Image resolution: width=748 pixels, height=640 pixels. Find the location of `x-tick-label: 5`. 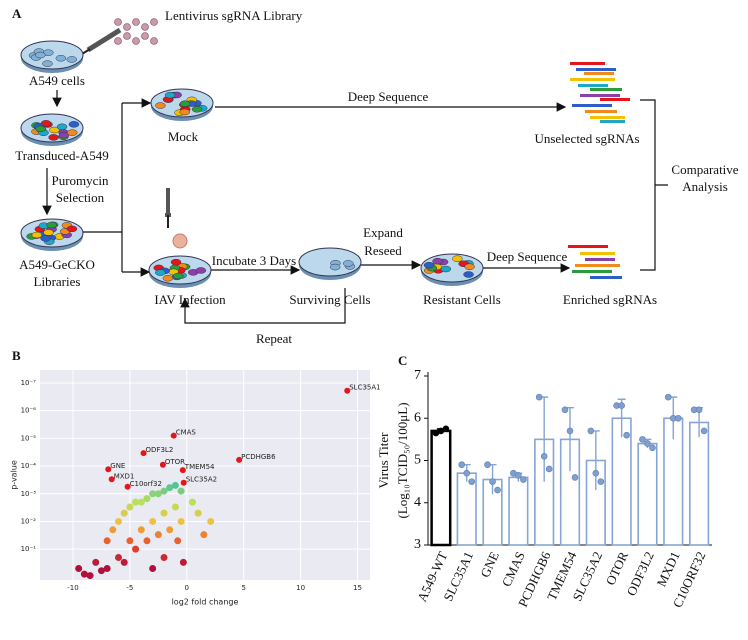

x-tick-label: 5 is located at coordinates (243, 588).